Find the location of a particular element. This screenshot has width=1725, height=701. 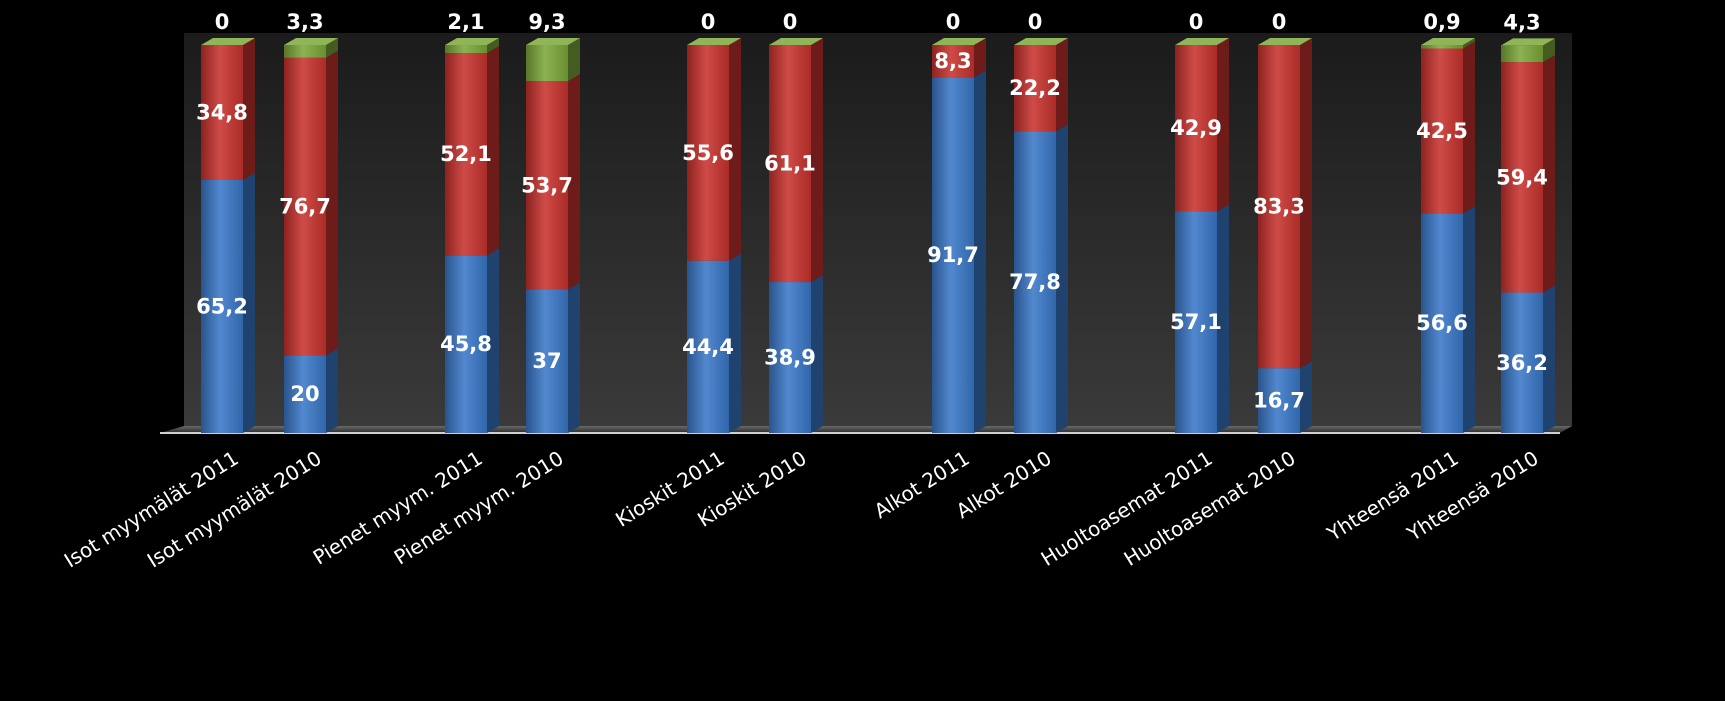

data-label: 8,3 is located at coordinates (952, 61).